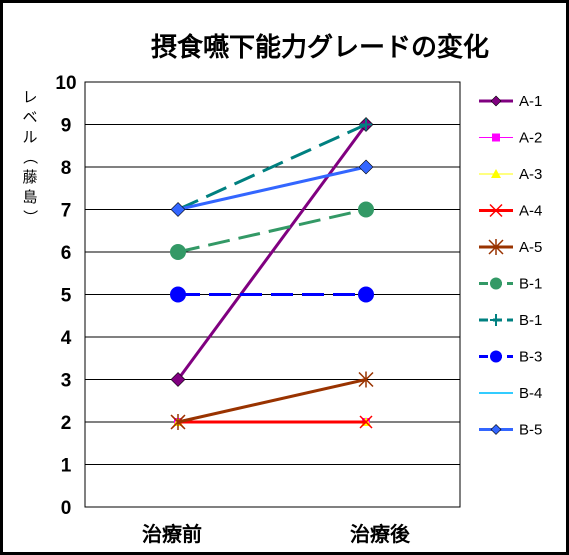 This screenshot has height=555, width=569. Describe the element at coordinates (530, 247) in the screenshot. I see `legend-label: A-5` at that location.